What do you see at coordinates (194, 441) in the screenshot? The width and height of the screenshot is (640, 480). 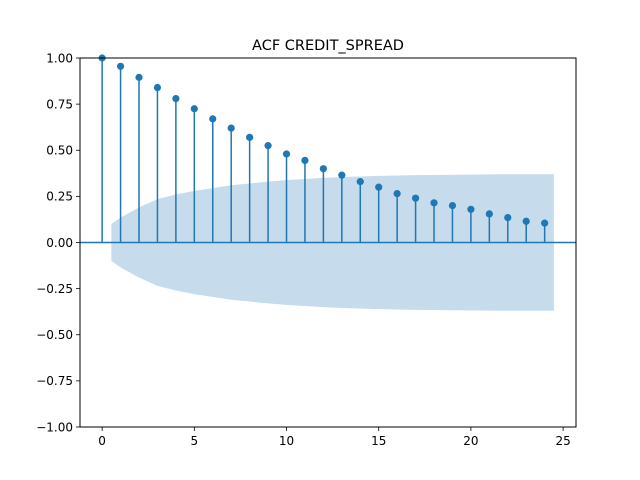 I see `x-tick-label: 5` at bounding box center [194, 441].